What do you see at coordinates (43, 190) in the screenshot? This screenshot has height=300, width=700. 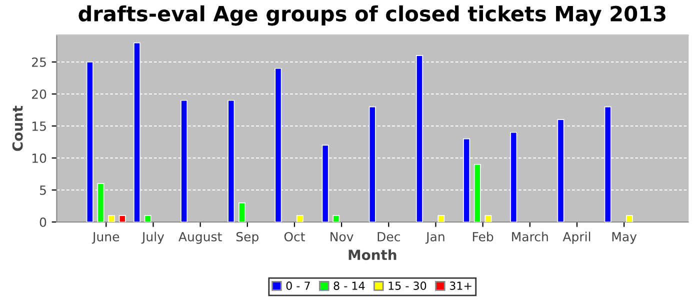 I see `y-tick-label: 5` at bounding box center [43, 190].